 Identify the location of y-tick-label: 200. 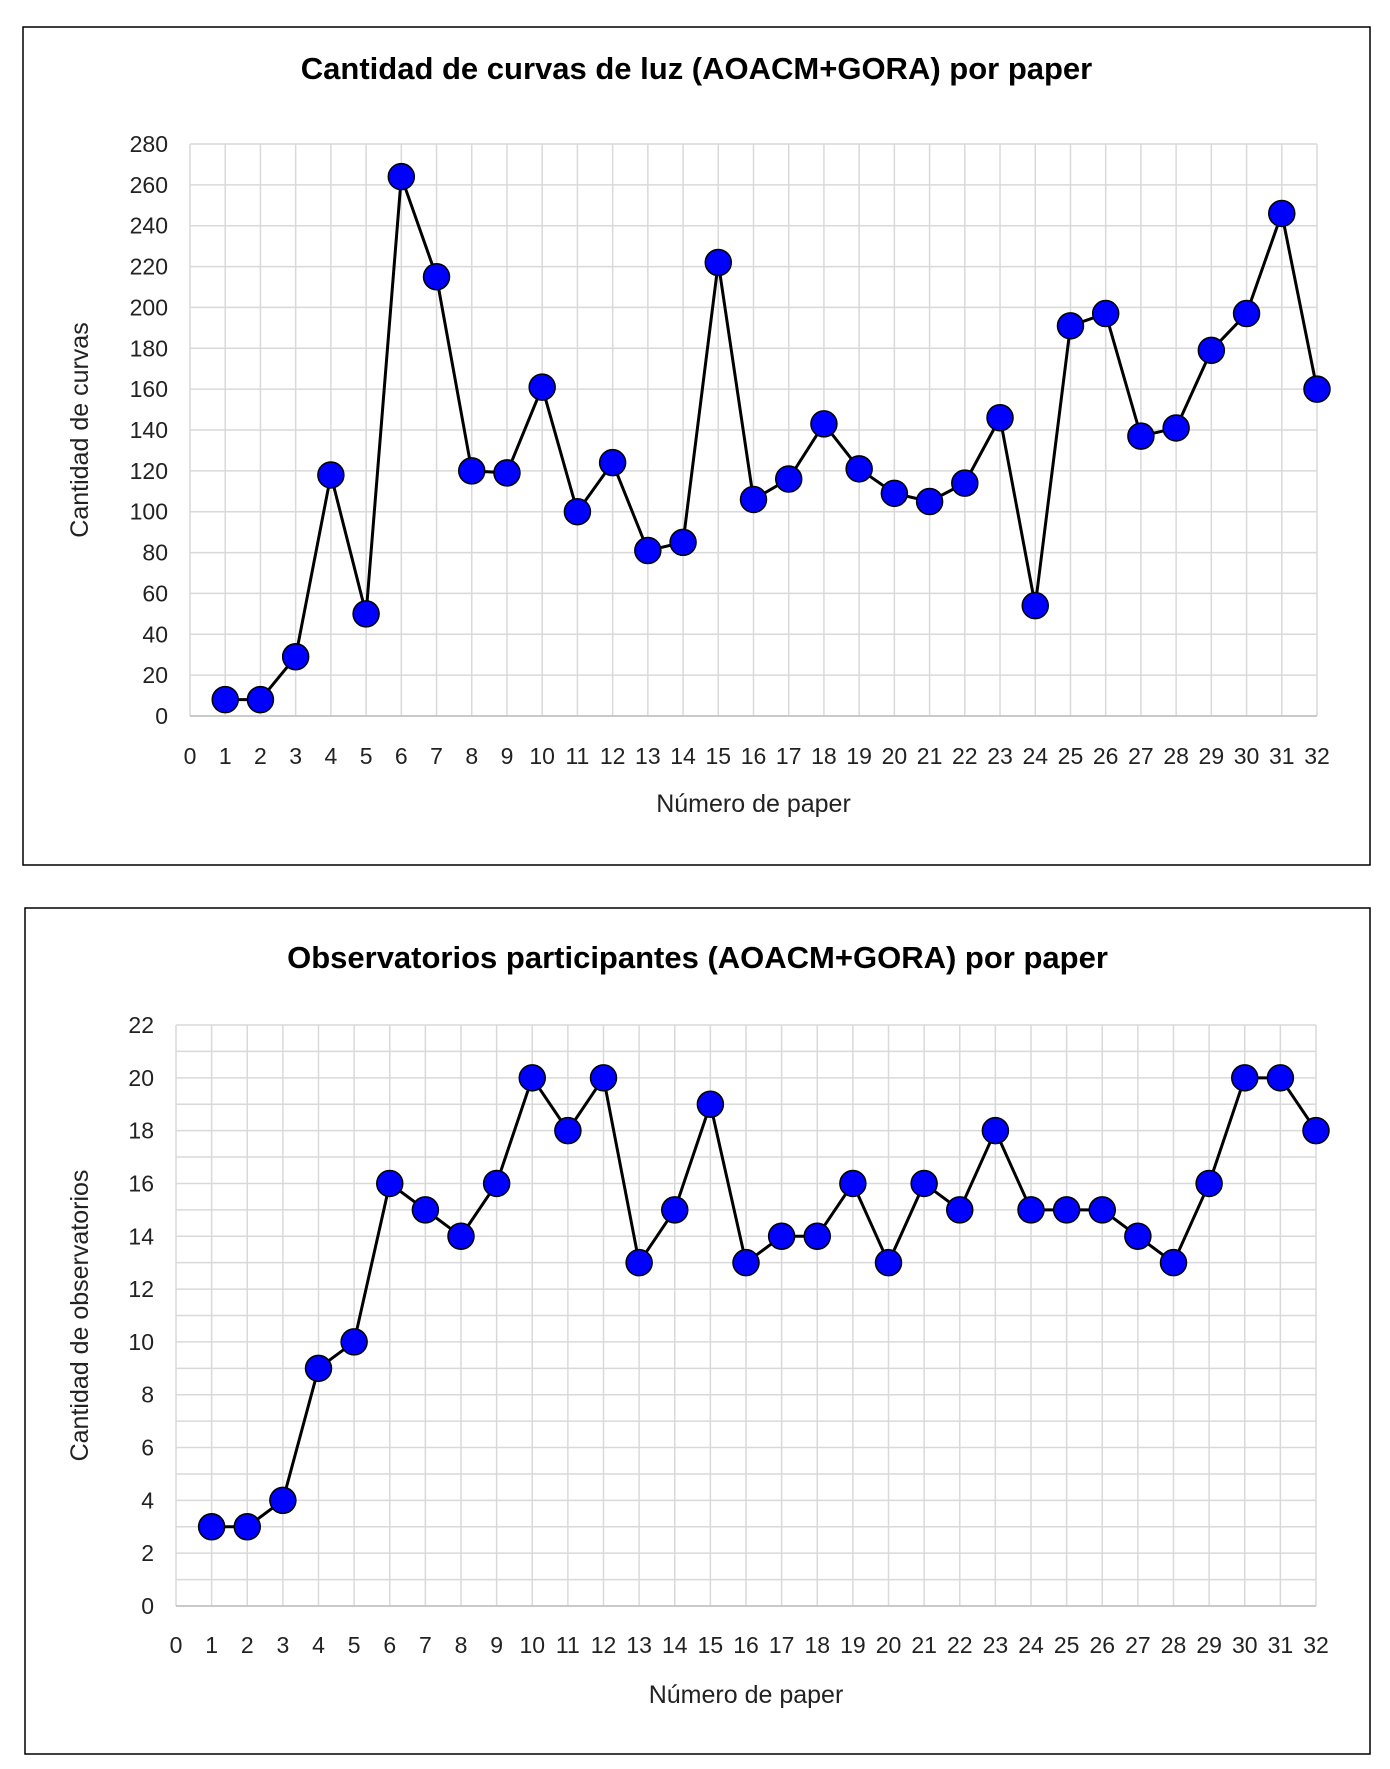
(149, 307).